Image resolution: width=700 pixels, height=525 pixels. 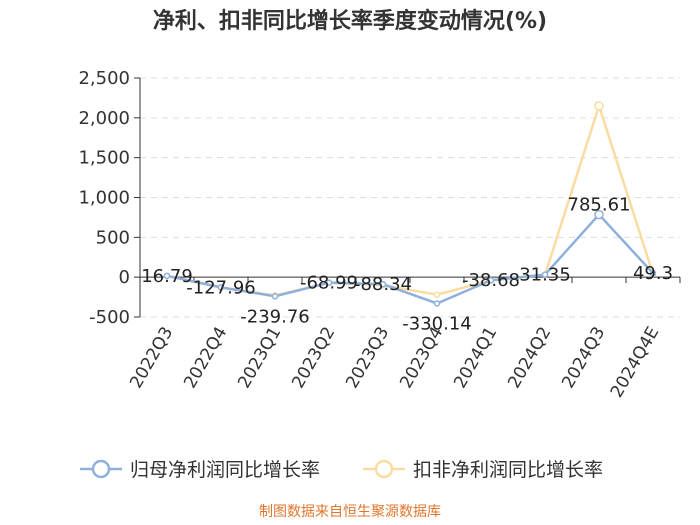 I want to click on data-label: 31.35, so click(x=545, y=275).